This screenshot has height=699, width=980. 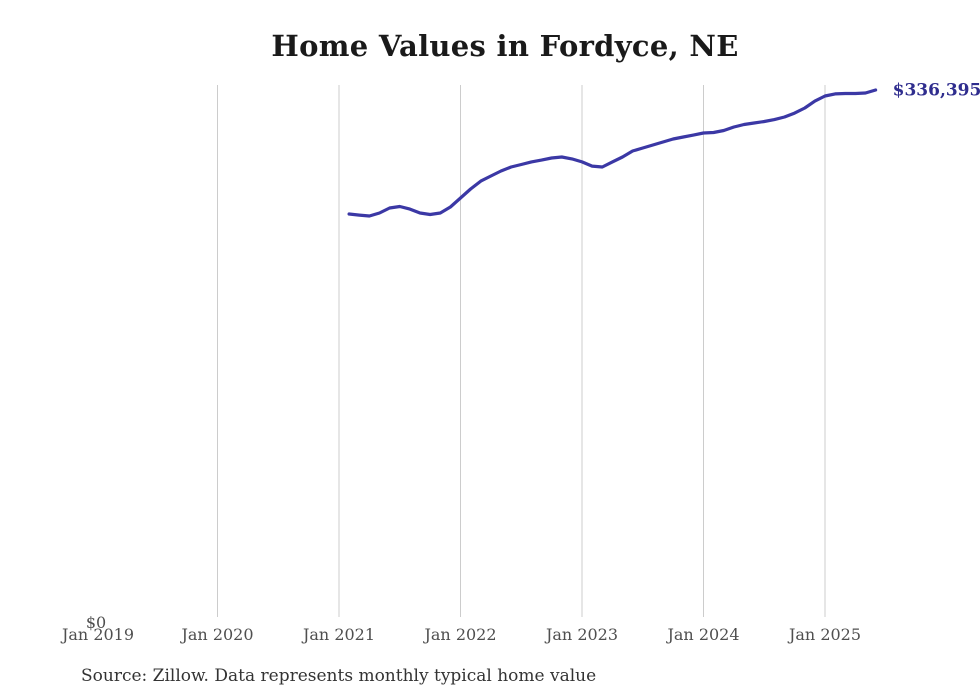 What do you see at coordinates (338, 634) in the screenshot?
I see `x-axis-label: Jan 2021` at bounding box center [338, 634].